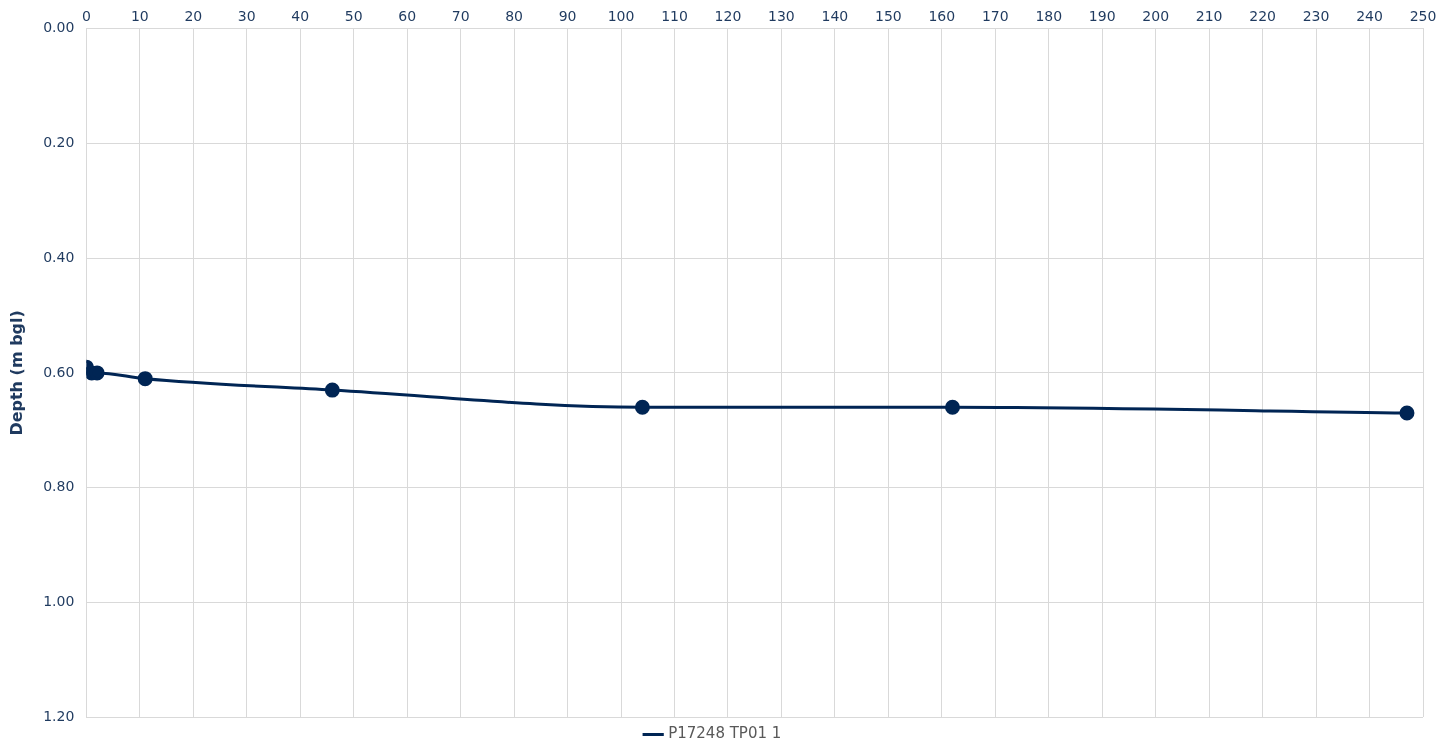  What do you see at coordinates (725, 733) in the screenshot?
I see `legend-label: P17248 TP01 1` at bounding box center [725, 733].